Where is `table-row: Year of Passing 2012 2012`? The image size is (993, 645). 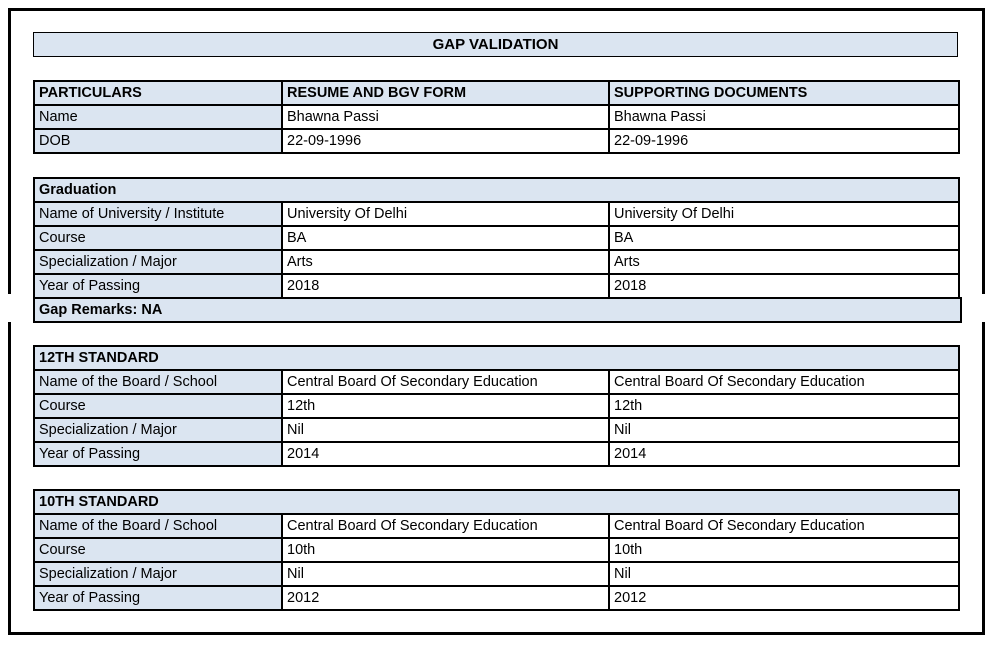
table-row: Year of Passing 2012 2012 is located at coordinates (497, 598).